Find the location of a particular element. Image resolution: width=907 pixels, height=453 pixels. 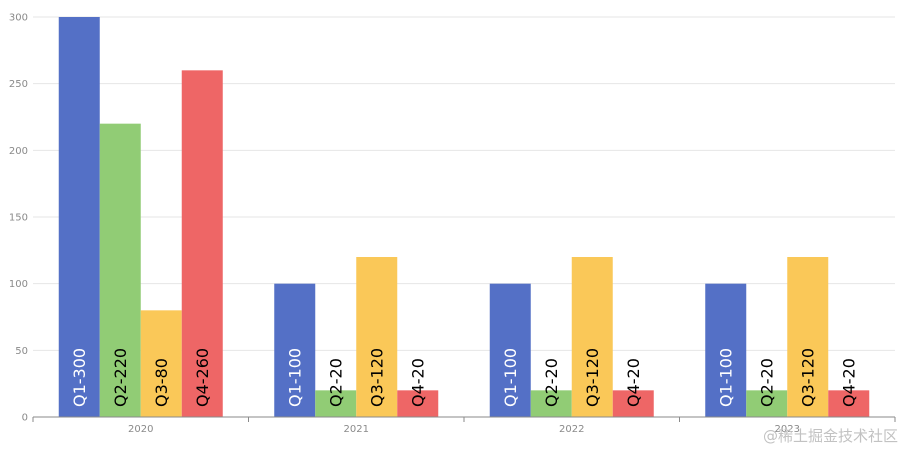

watermark: @稀土掘金技术社区 is located at coordinates (830, 436).